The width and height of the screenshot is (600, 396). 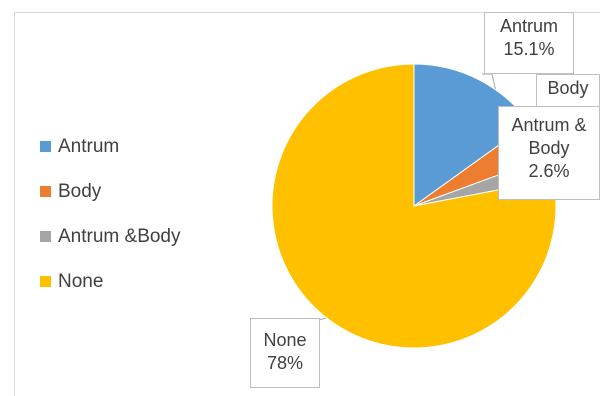 I want to click on legend-item-antrum: Antrum, so click(x=110, y=146).